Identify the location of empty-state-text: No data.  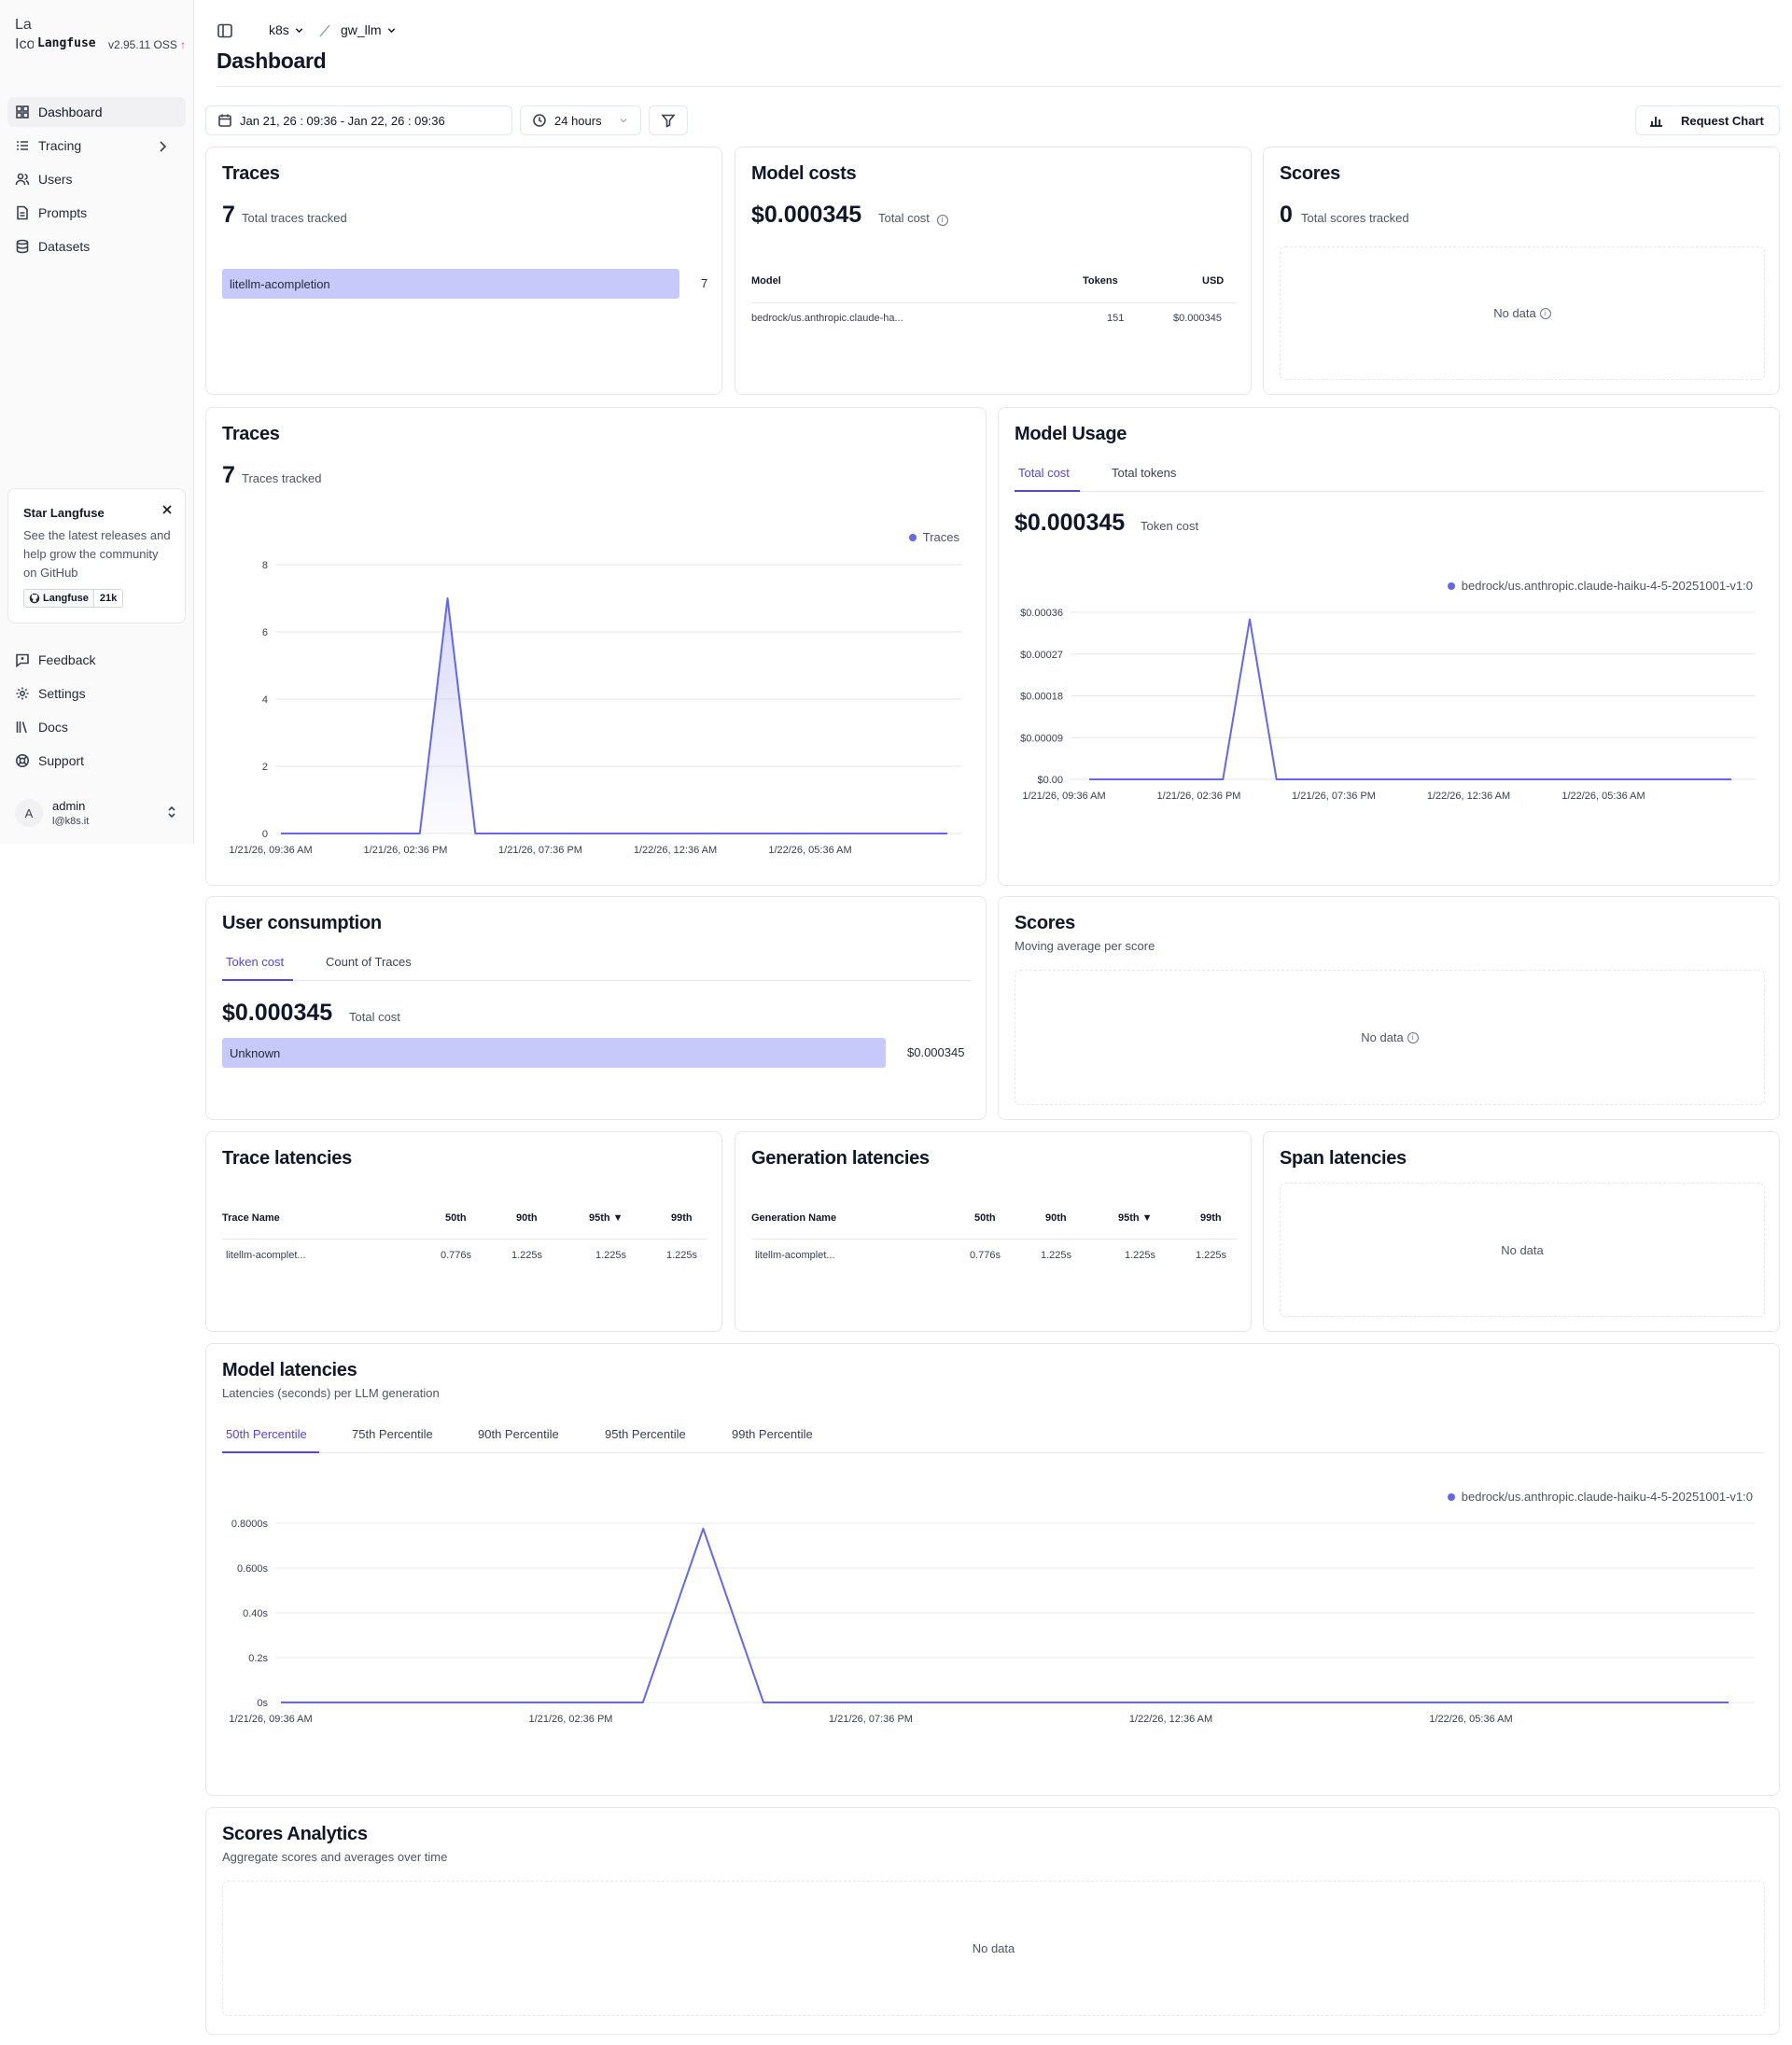
(1522, 1249).